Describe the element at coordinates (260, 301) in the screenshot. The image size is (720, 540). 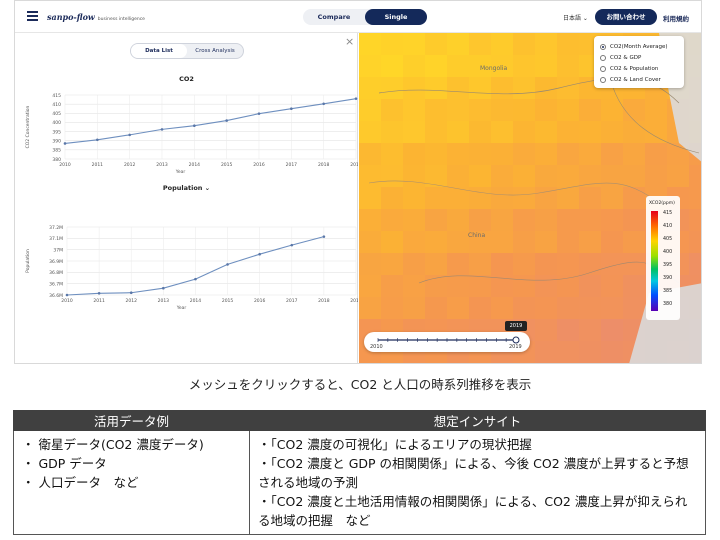
I see `x-tick-label: 2016` at that location.